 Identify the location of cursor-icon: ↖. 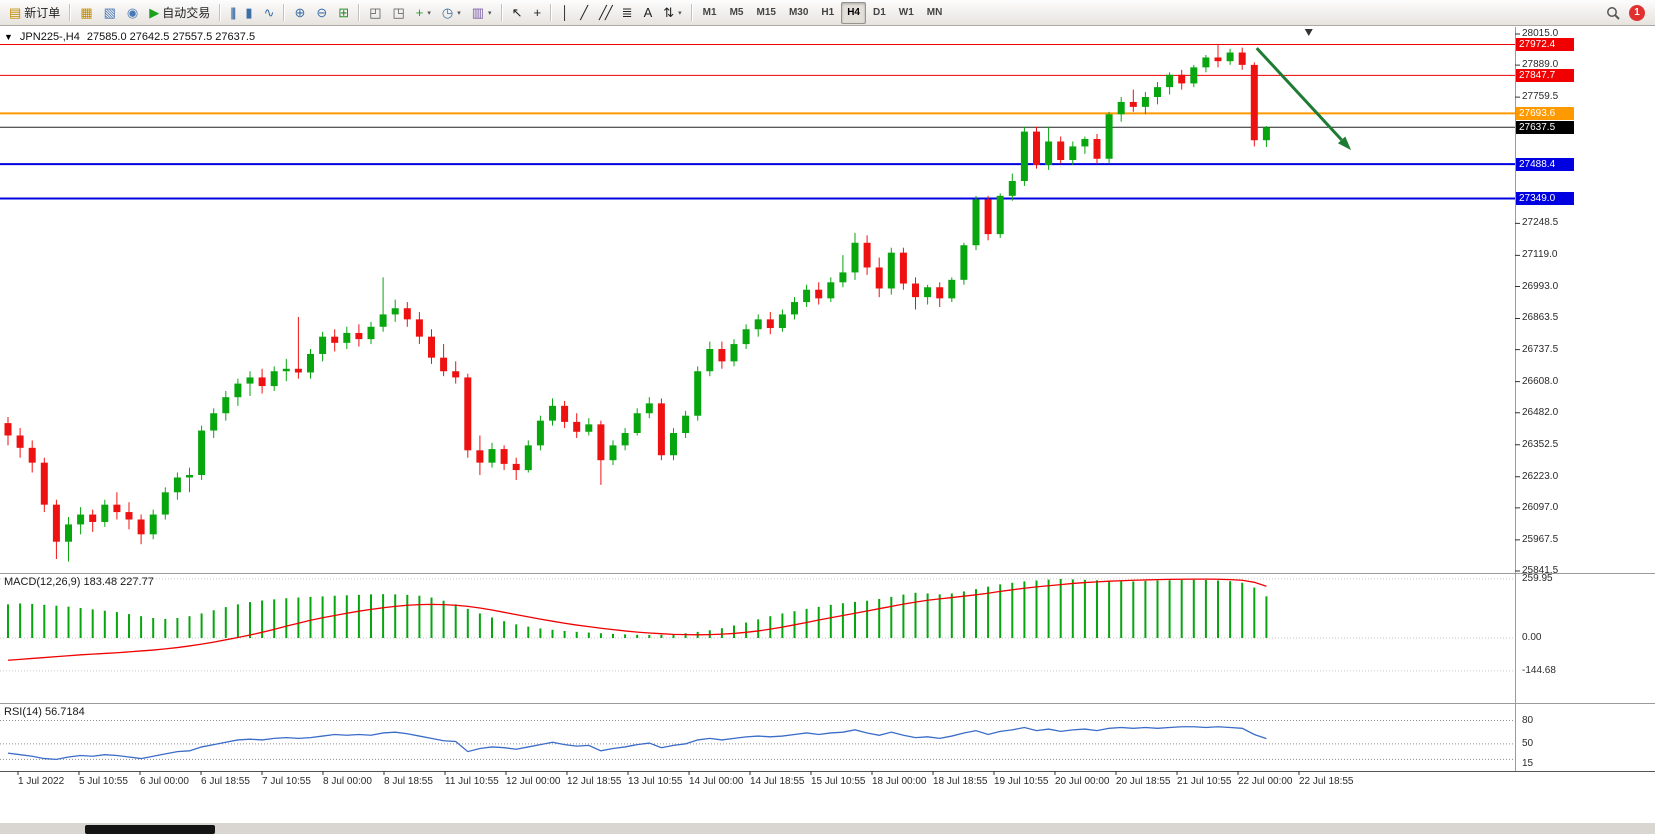
(517, 12).